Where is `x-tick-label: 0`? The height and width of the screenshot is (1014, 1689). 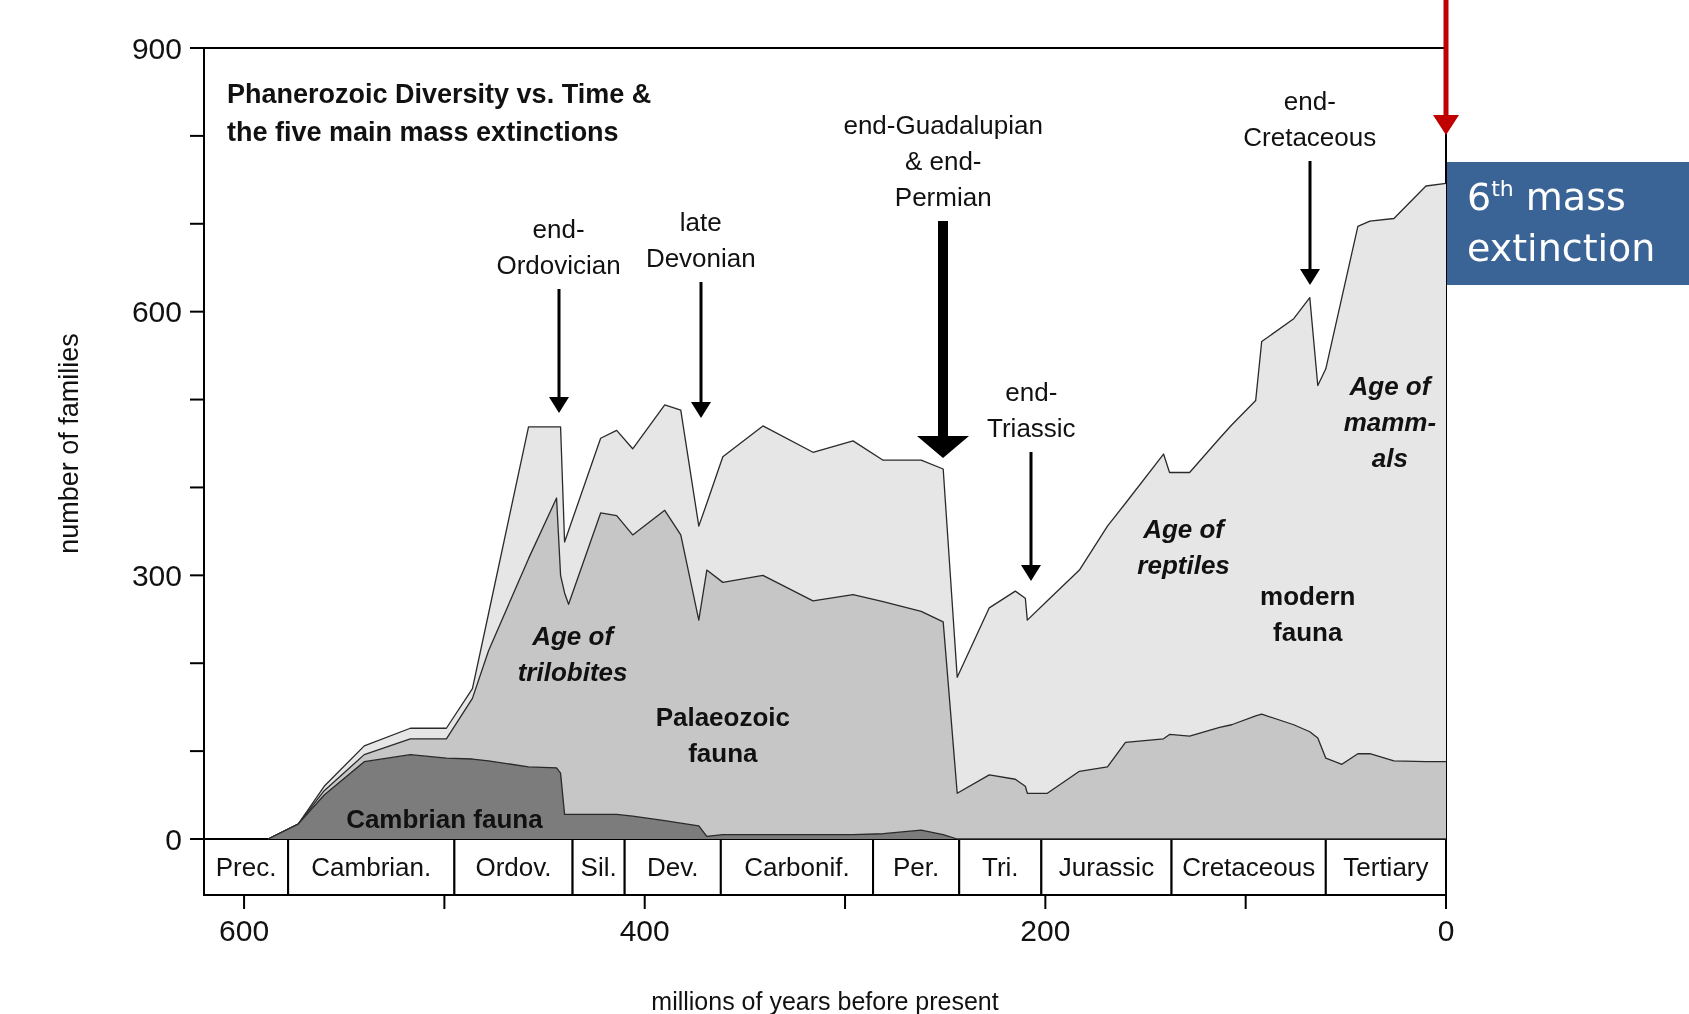 x-tick-label: 0 is located at coordinates (1446, 930).